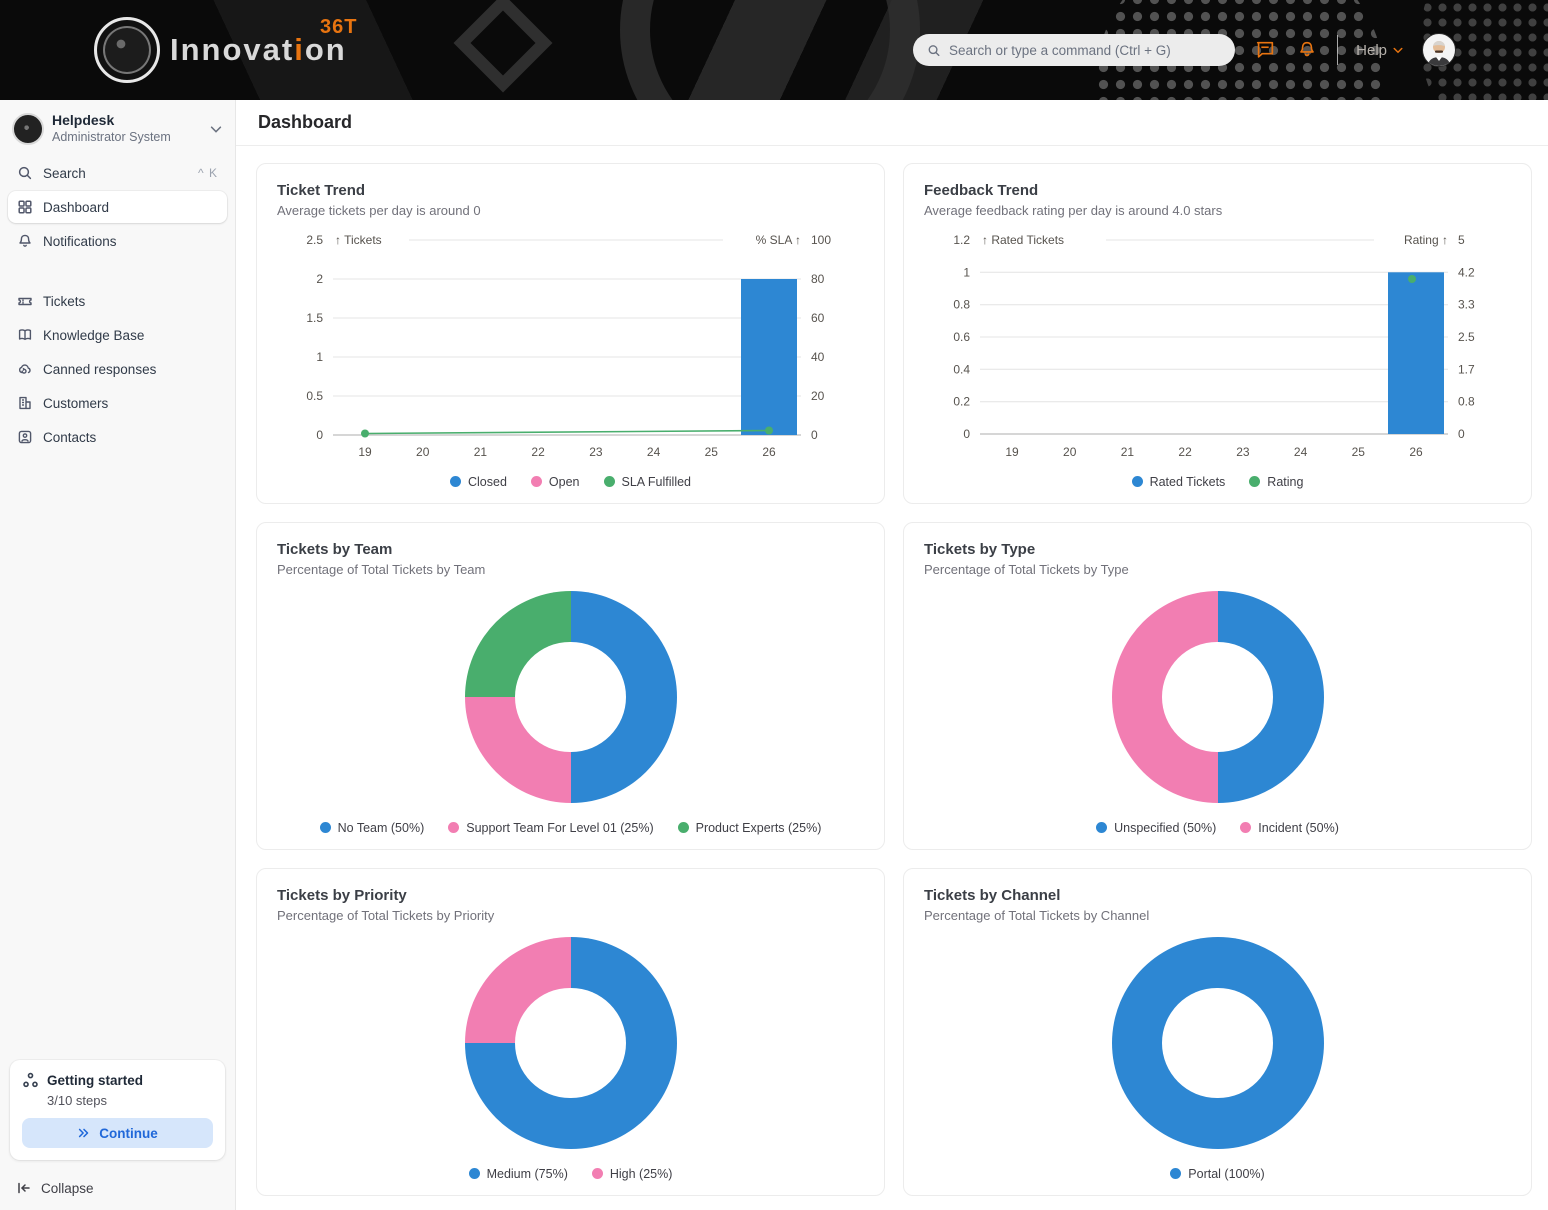 Image resolution: width=1548 pixels, height=1210 pixels. What do you see at coordinates (560, 827) in the screenshot?
I see `legend-label: Support Team For Level 01 (25%)` at bounding box center [560, 827].